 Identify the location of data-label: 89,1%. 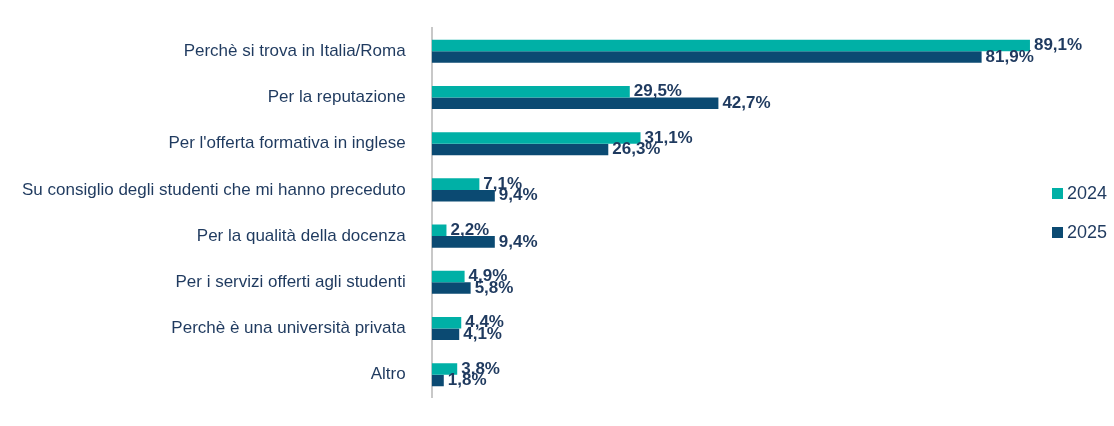
(1058, 45).